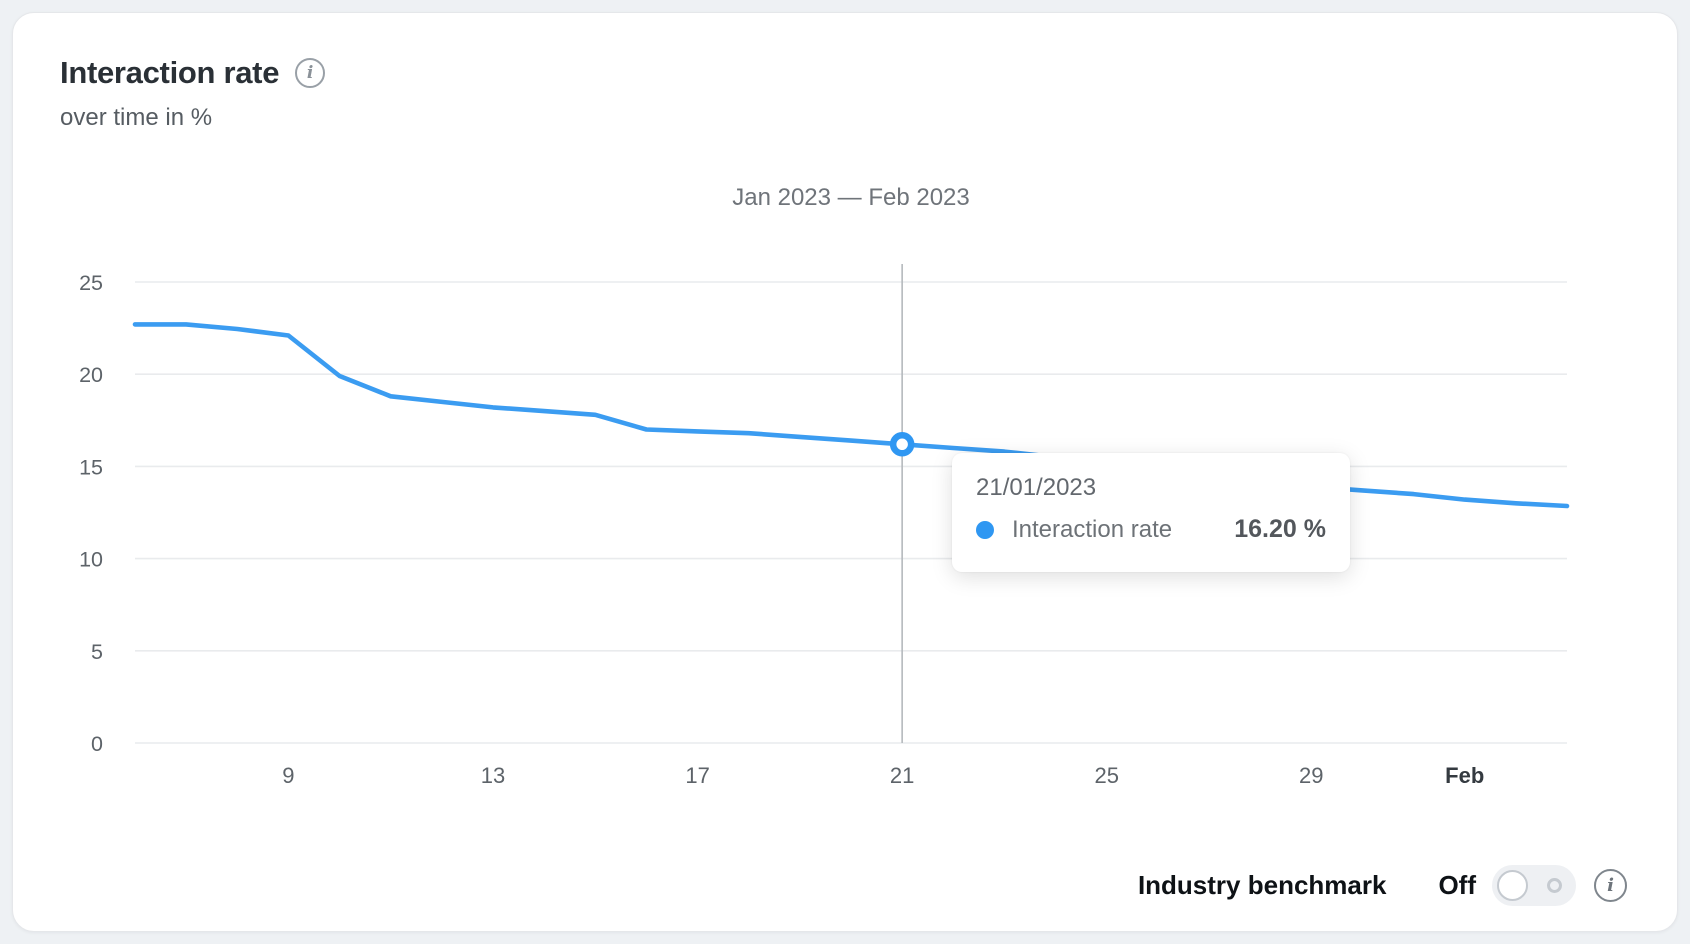 This screenshot has height=944, width=1690. What do you see at coordinates (902, 775) in the screenshot?
I see `x-tick-label-21: 21` at bounding box center [902, 775].